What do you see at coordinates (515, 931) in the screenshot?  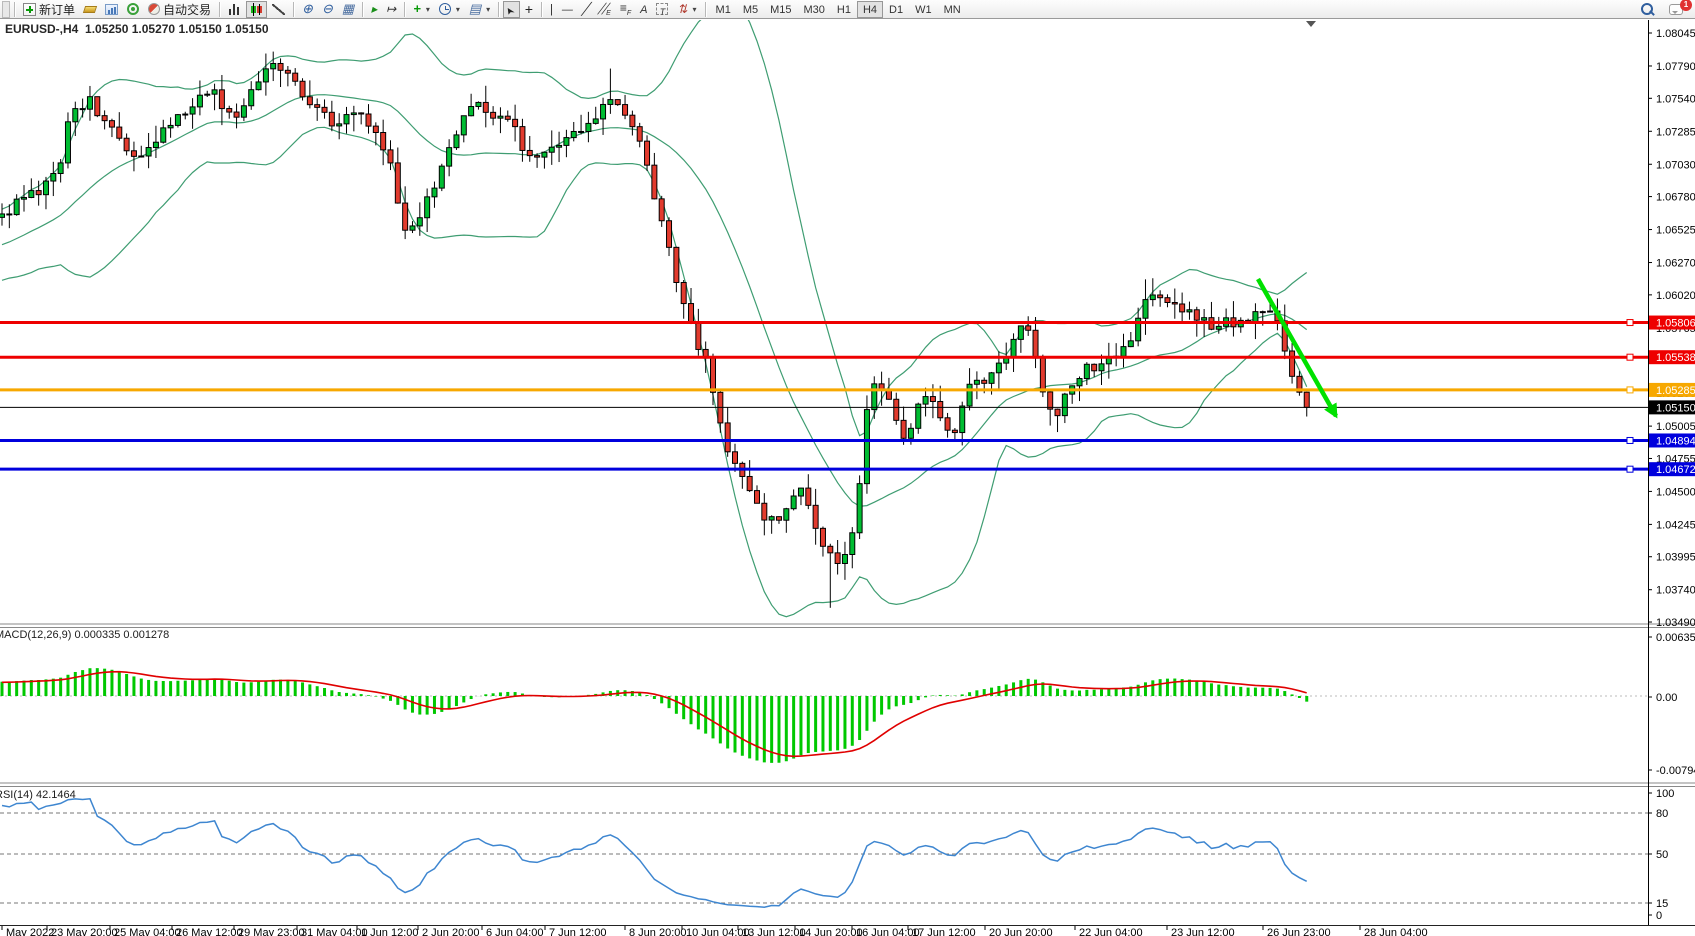 I see `time-axis-label: 6 Jun 04:00` at bounding box center [515, 931].